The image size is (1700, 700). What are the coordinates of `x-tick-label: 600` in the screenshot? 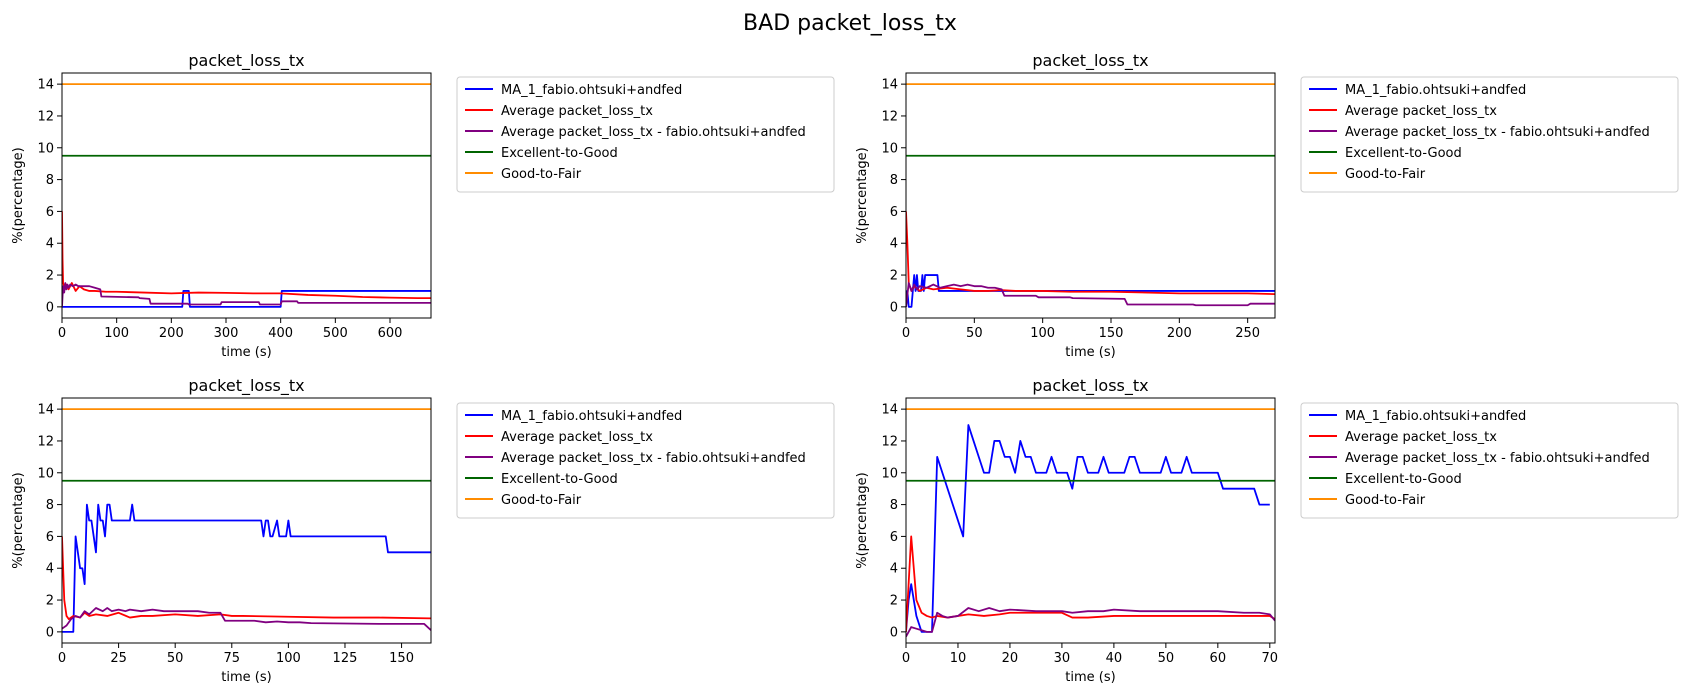 It's located at (390, 333).